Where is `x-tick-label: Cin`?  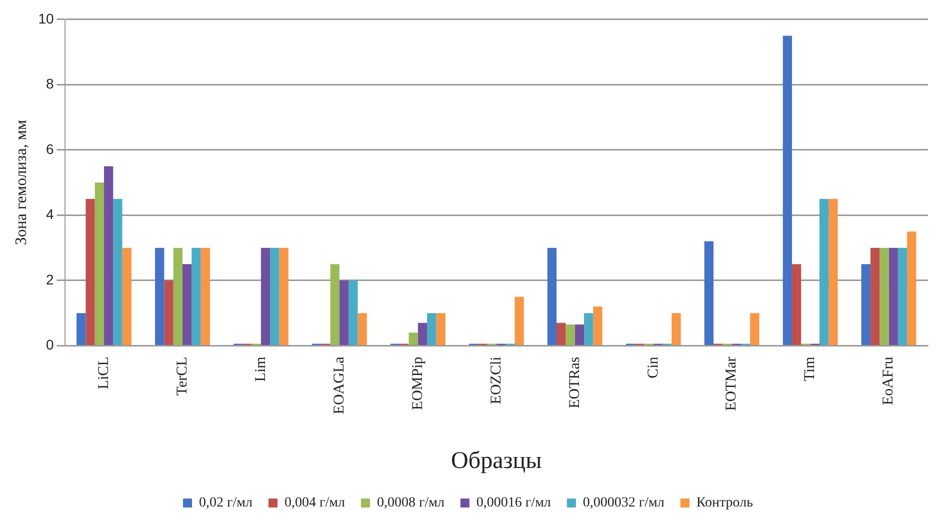
x-tick-label: Cin is located at coordinates (653, 367).